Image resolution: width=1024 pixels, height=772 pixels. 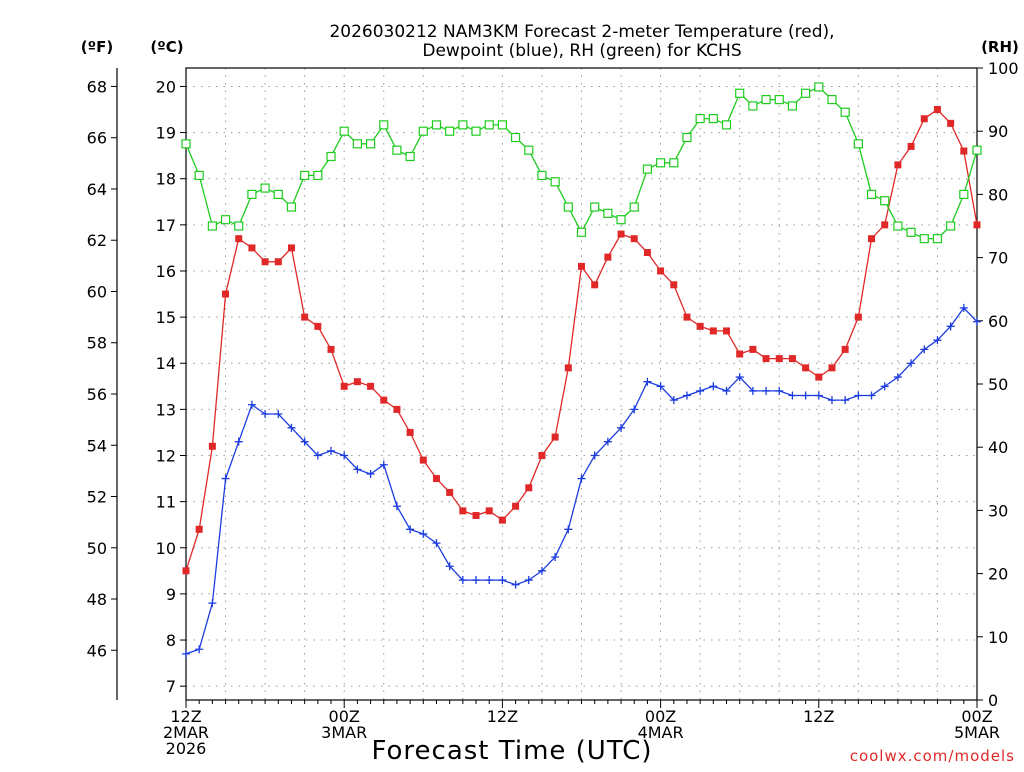 I want to click on celsius-tick-label: 12, so click(x=166, y=456).